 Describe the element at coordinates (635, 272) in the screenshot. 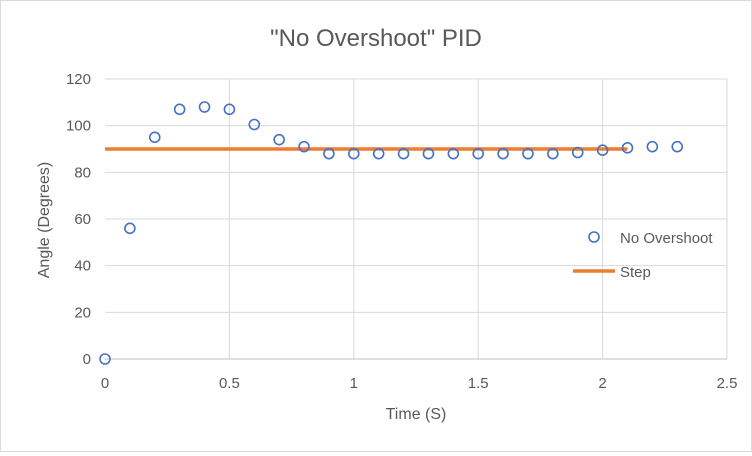

I see `legend-label-step: Step` at that location.